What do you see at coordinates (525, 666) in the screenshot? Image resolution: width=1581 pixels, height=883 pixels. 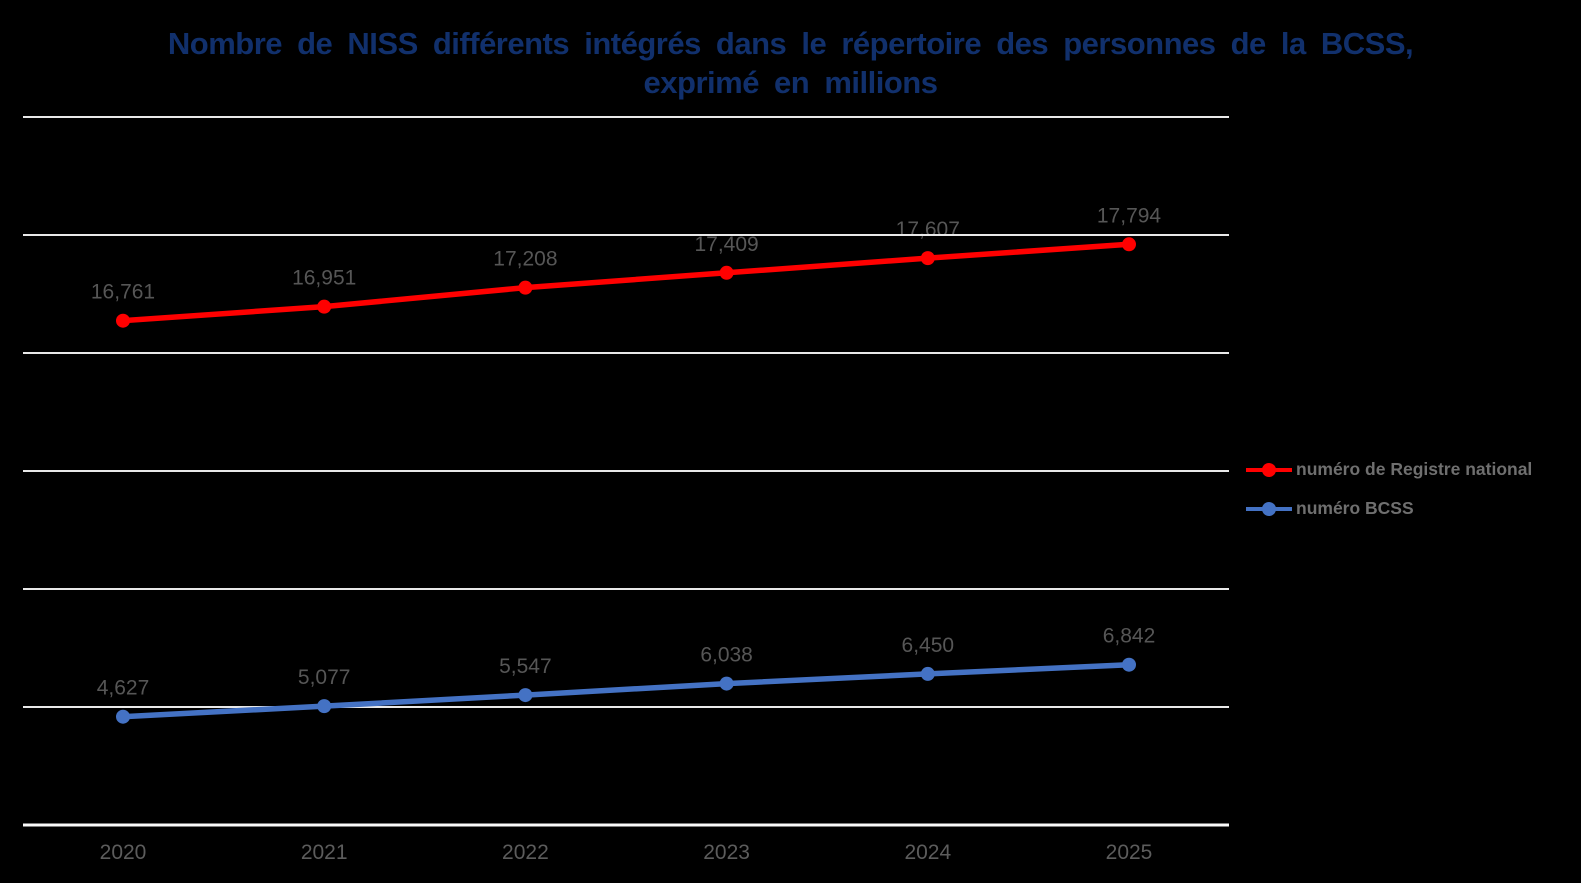 I see `data-label: 5,547` at bounding box center [525, 666].